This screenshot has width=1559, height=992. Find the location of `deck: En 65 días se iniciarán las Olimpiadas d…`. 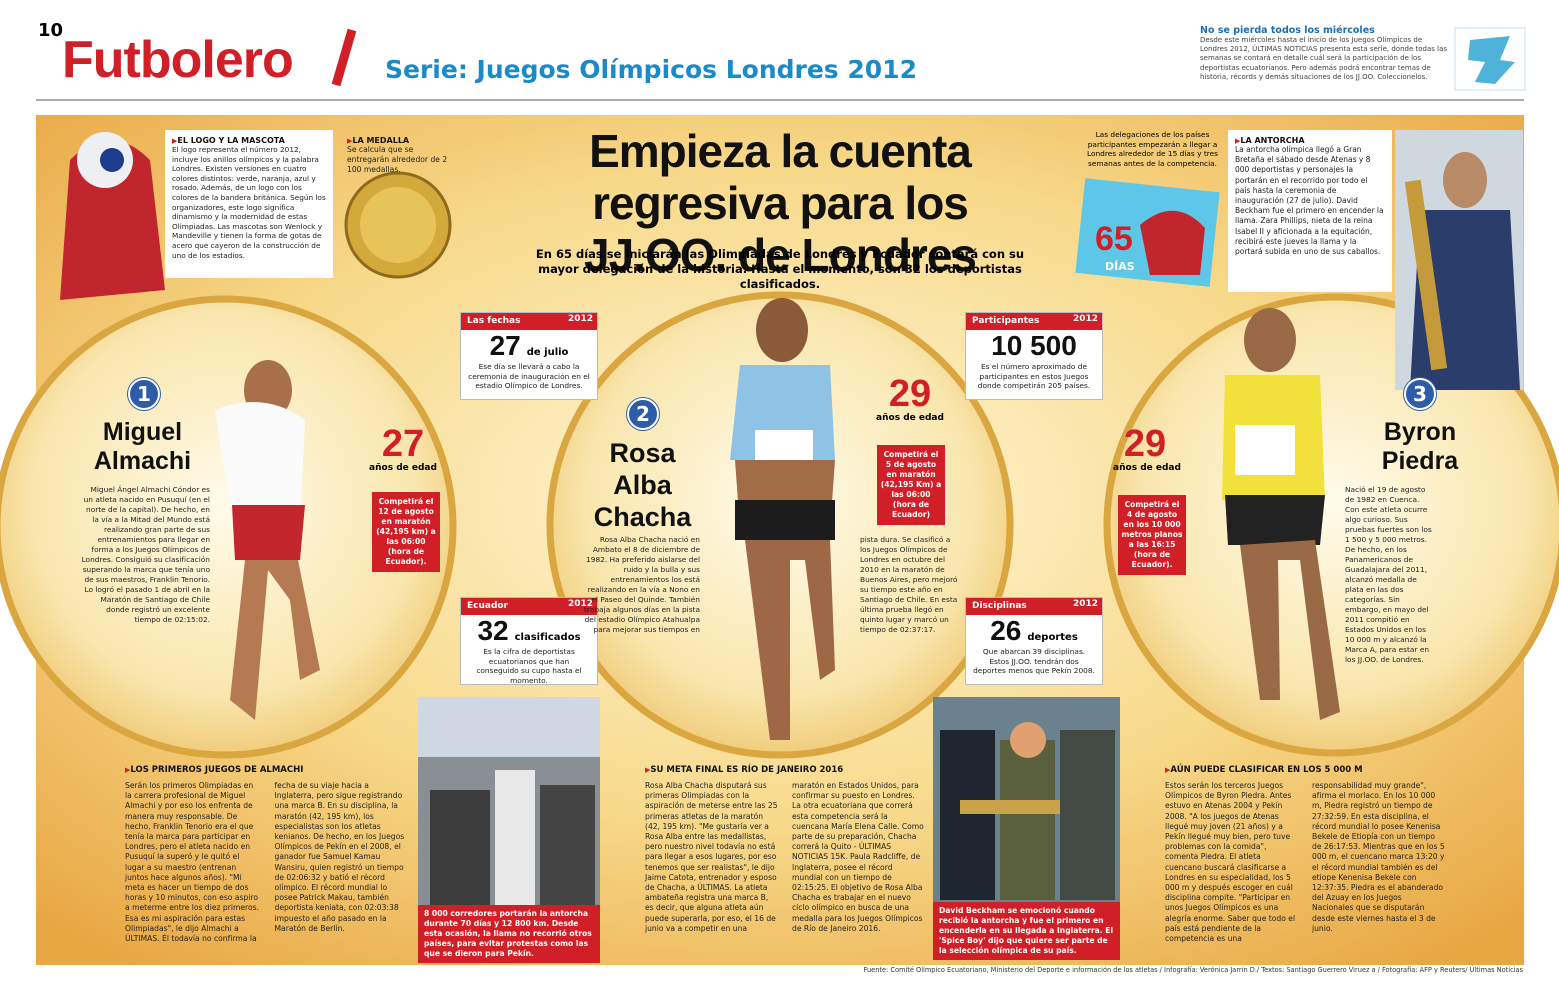

deck: En 65 días se iniciarán las Olimpiadas d… is located at coordinates (780, 269).